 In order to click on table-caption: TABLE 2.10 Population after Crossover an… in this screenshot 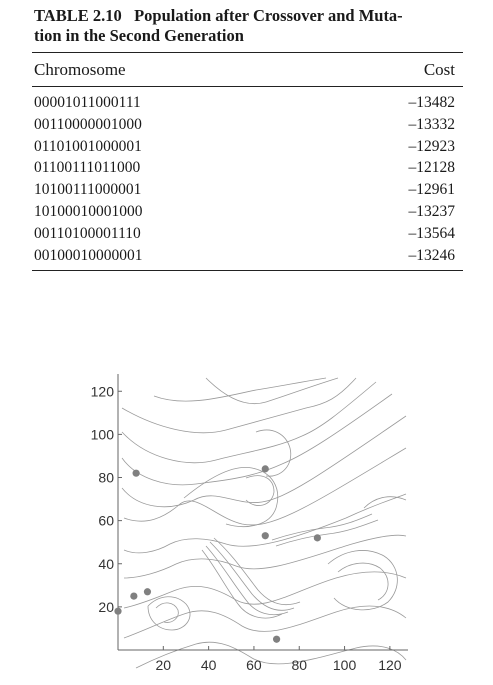, I will do `click(249, 26)`.